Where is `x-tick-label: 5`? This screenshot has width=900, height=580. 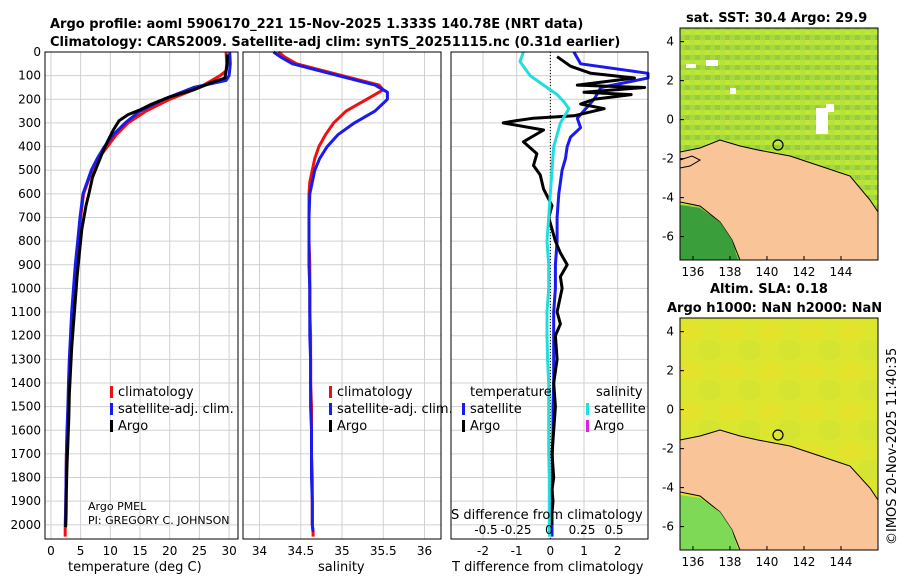
x-tick-label: 5 is located at coordinates (81, 551).